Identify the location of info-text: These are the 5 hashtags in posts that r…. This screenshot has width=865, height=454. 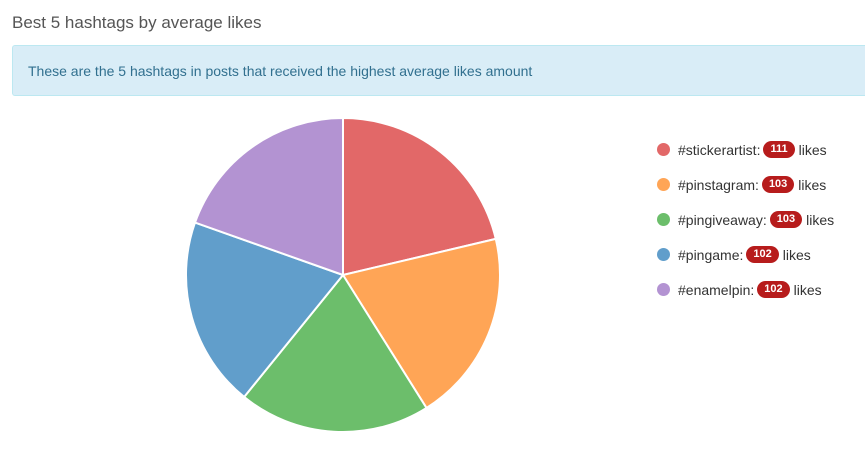
(280, 71).